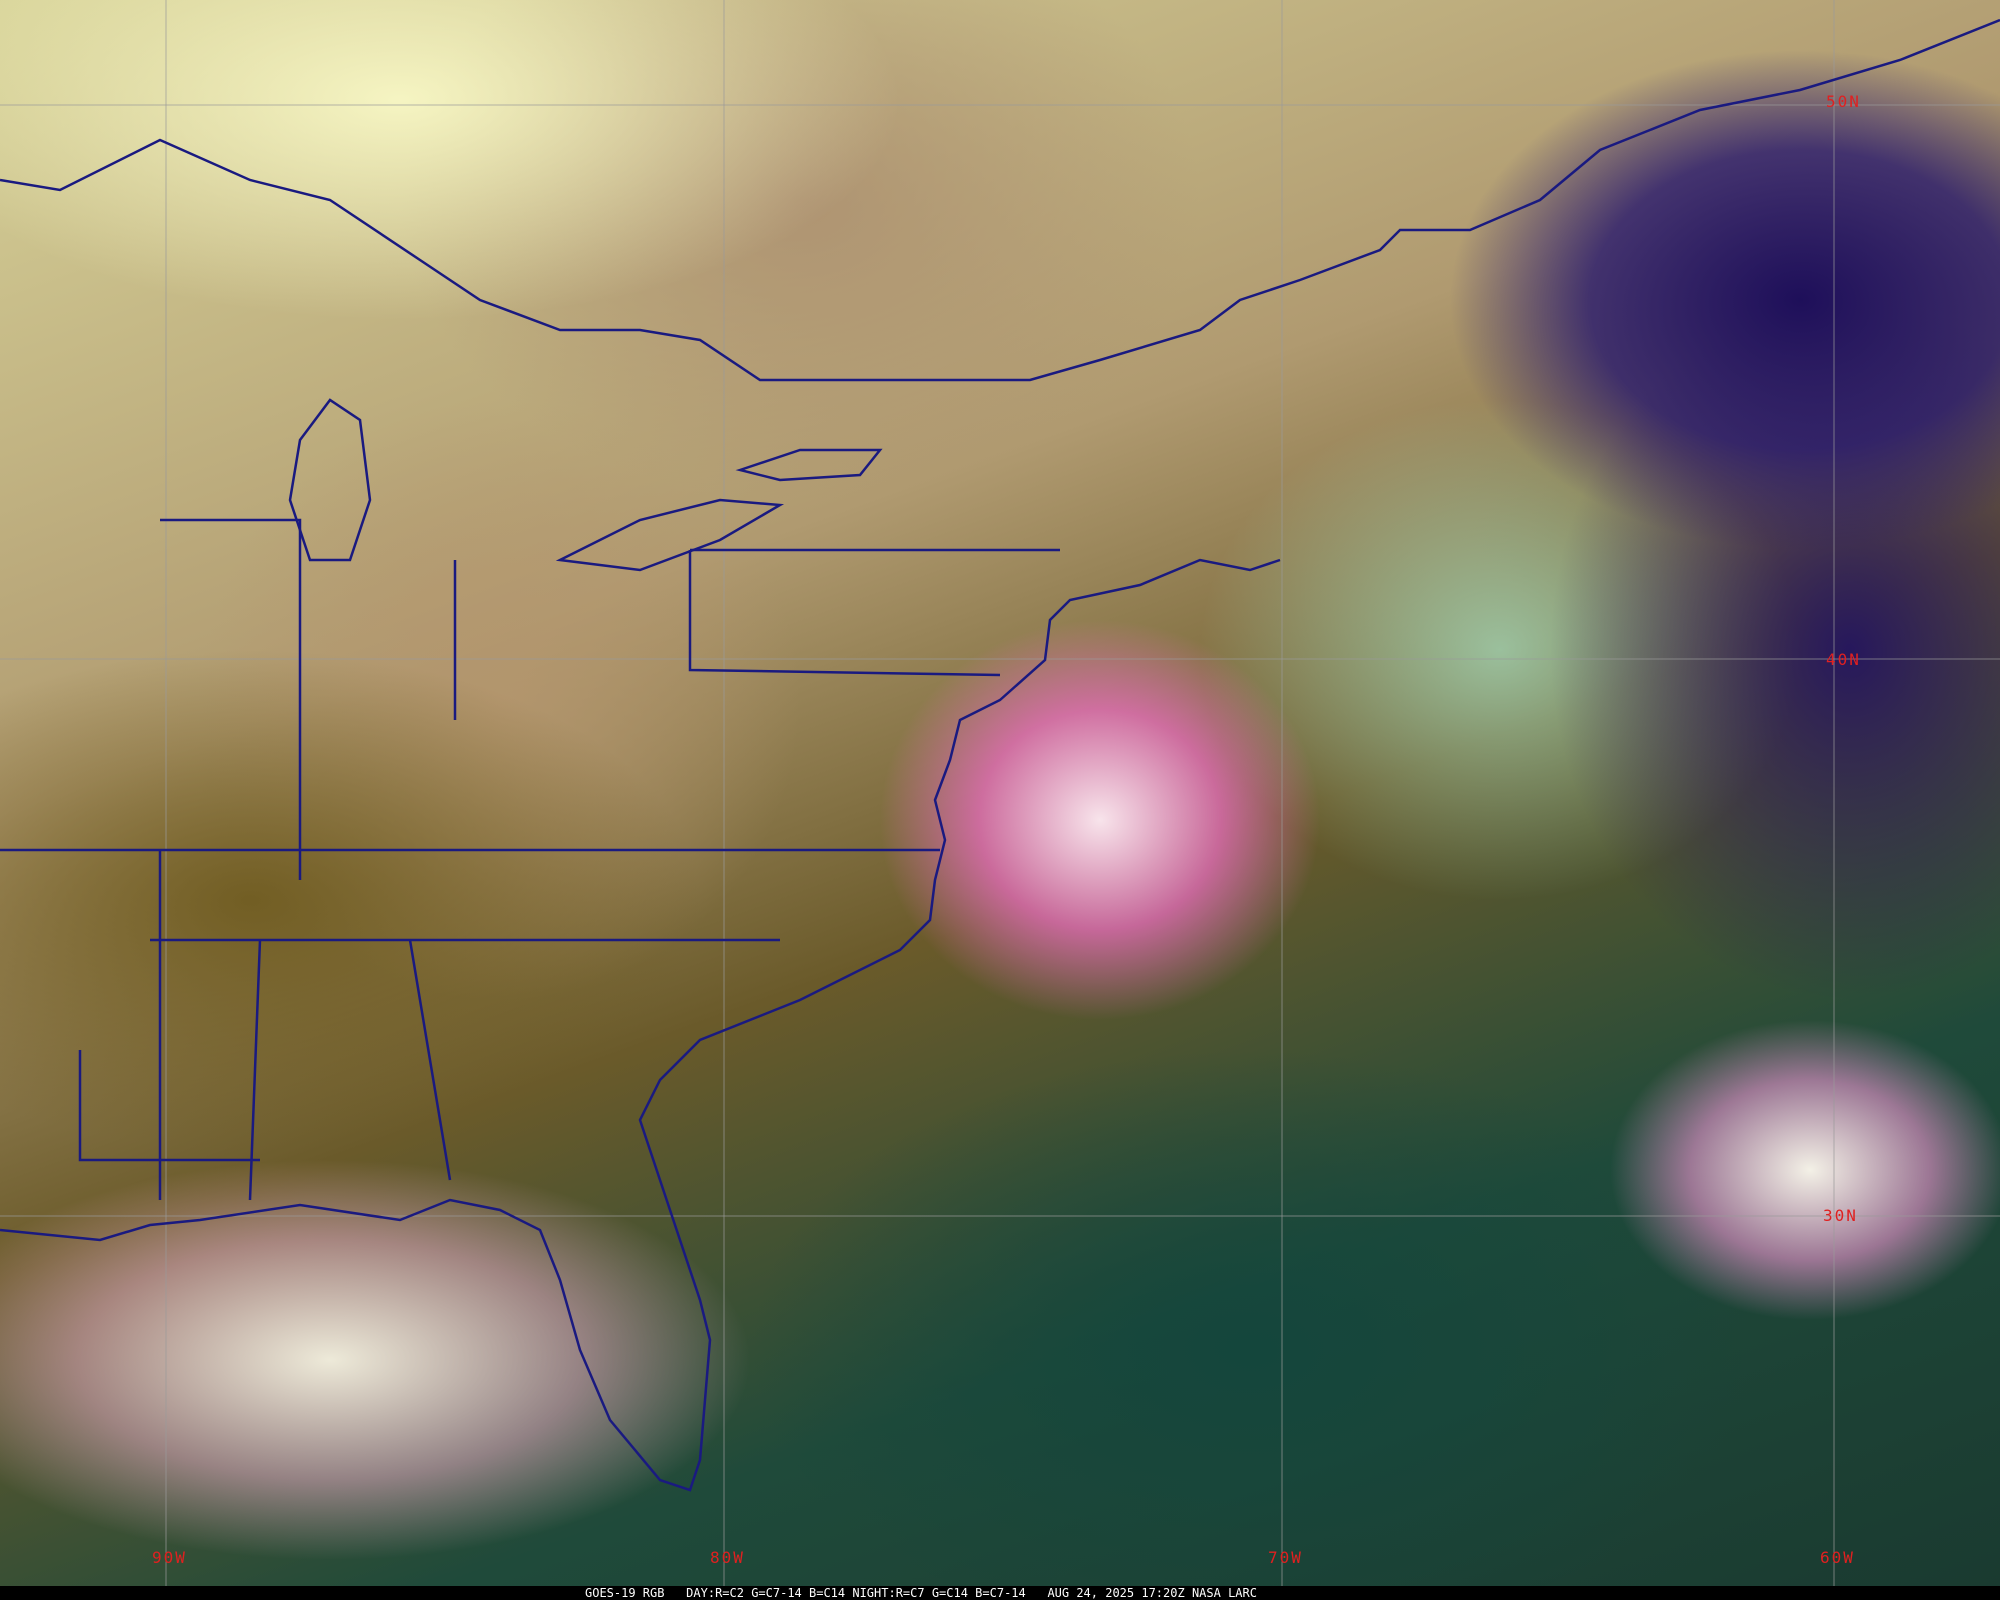  I want to click on lat-label-50n: 50N, so click(1843, 101).